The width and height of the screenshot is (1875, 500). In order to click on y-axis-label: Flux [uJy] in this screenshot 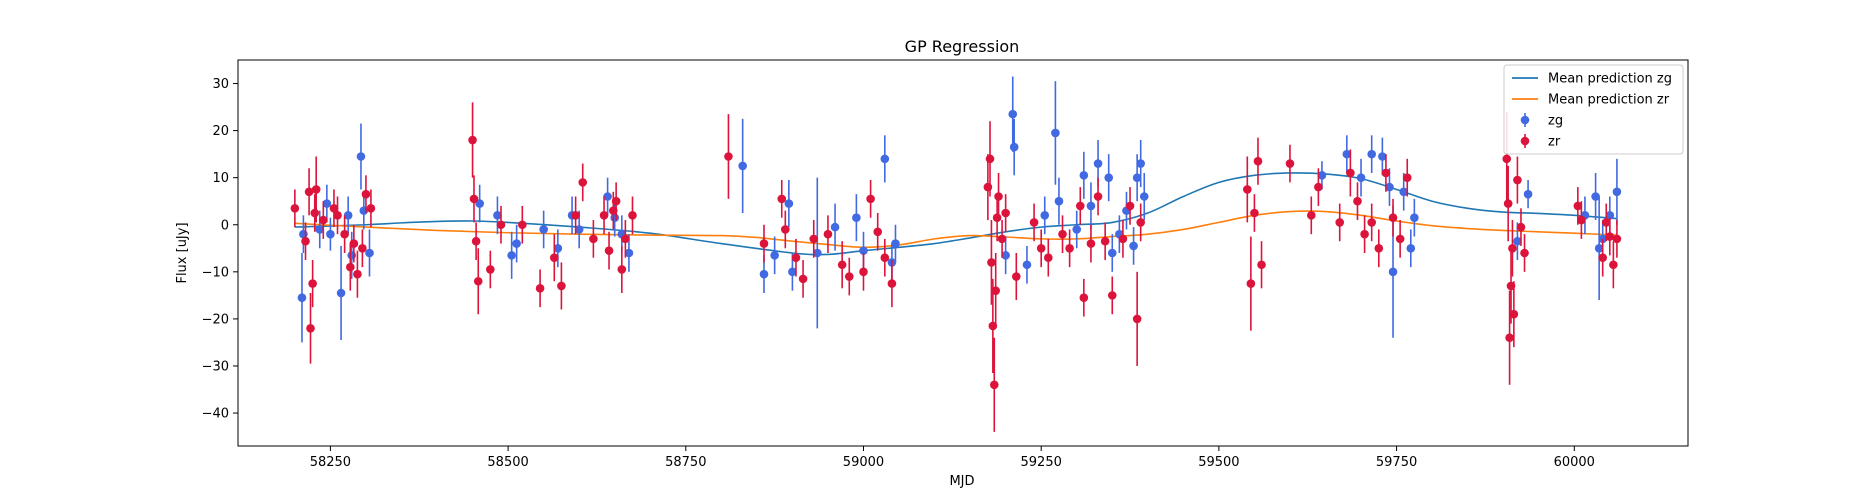, I will do `click(182, 252)`.